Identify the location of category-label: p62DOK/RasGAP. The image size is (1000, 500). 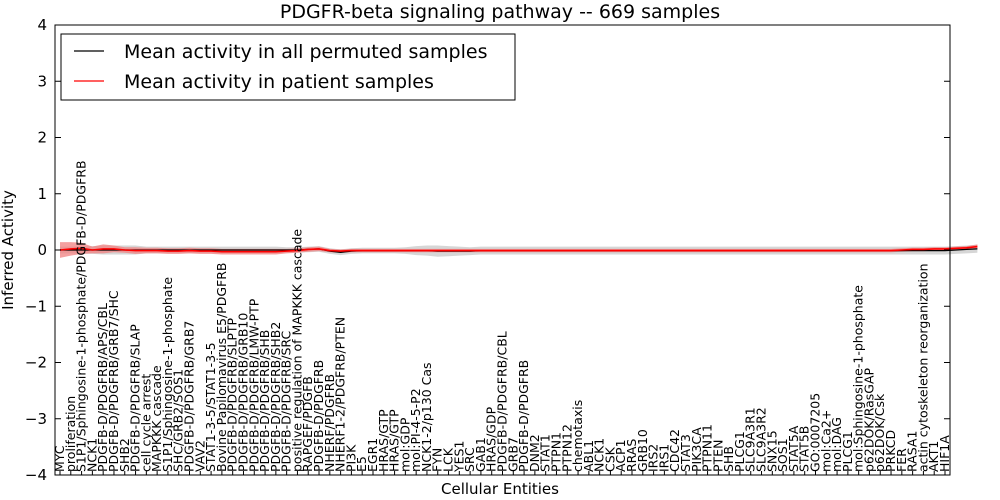
(869, 419).